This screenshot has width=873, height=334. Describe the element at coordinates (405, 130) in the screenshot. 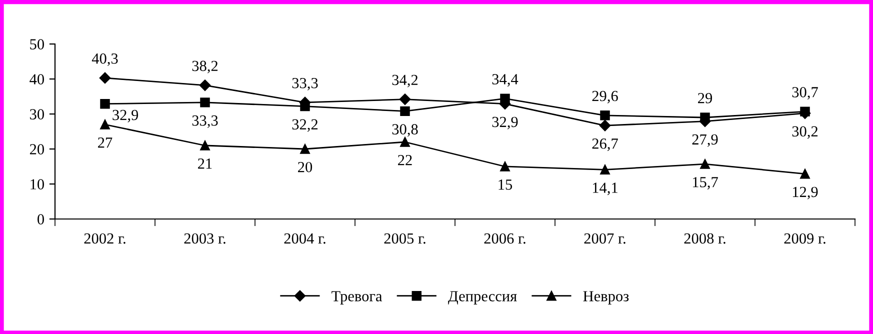

I see `data-label: 30,8` at that location.